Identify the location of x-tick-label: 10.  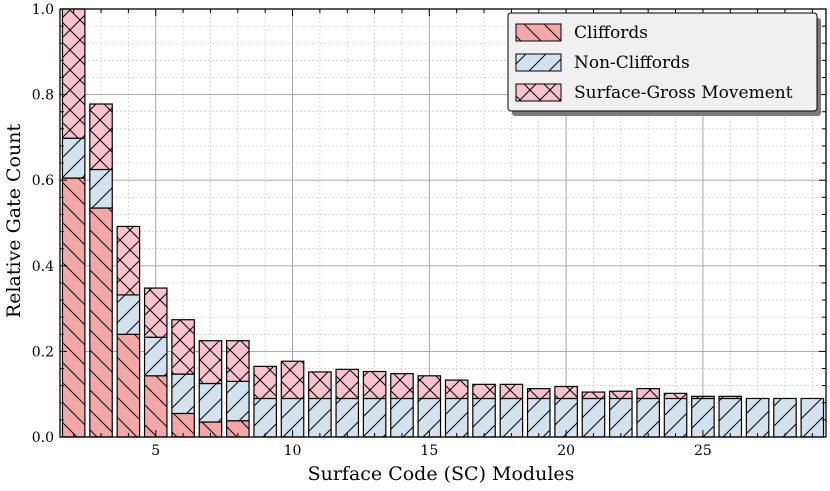
(293, 451).